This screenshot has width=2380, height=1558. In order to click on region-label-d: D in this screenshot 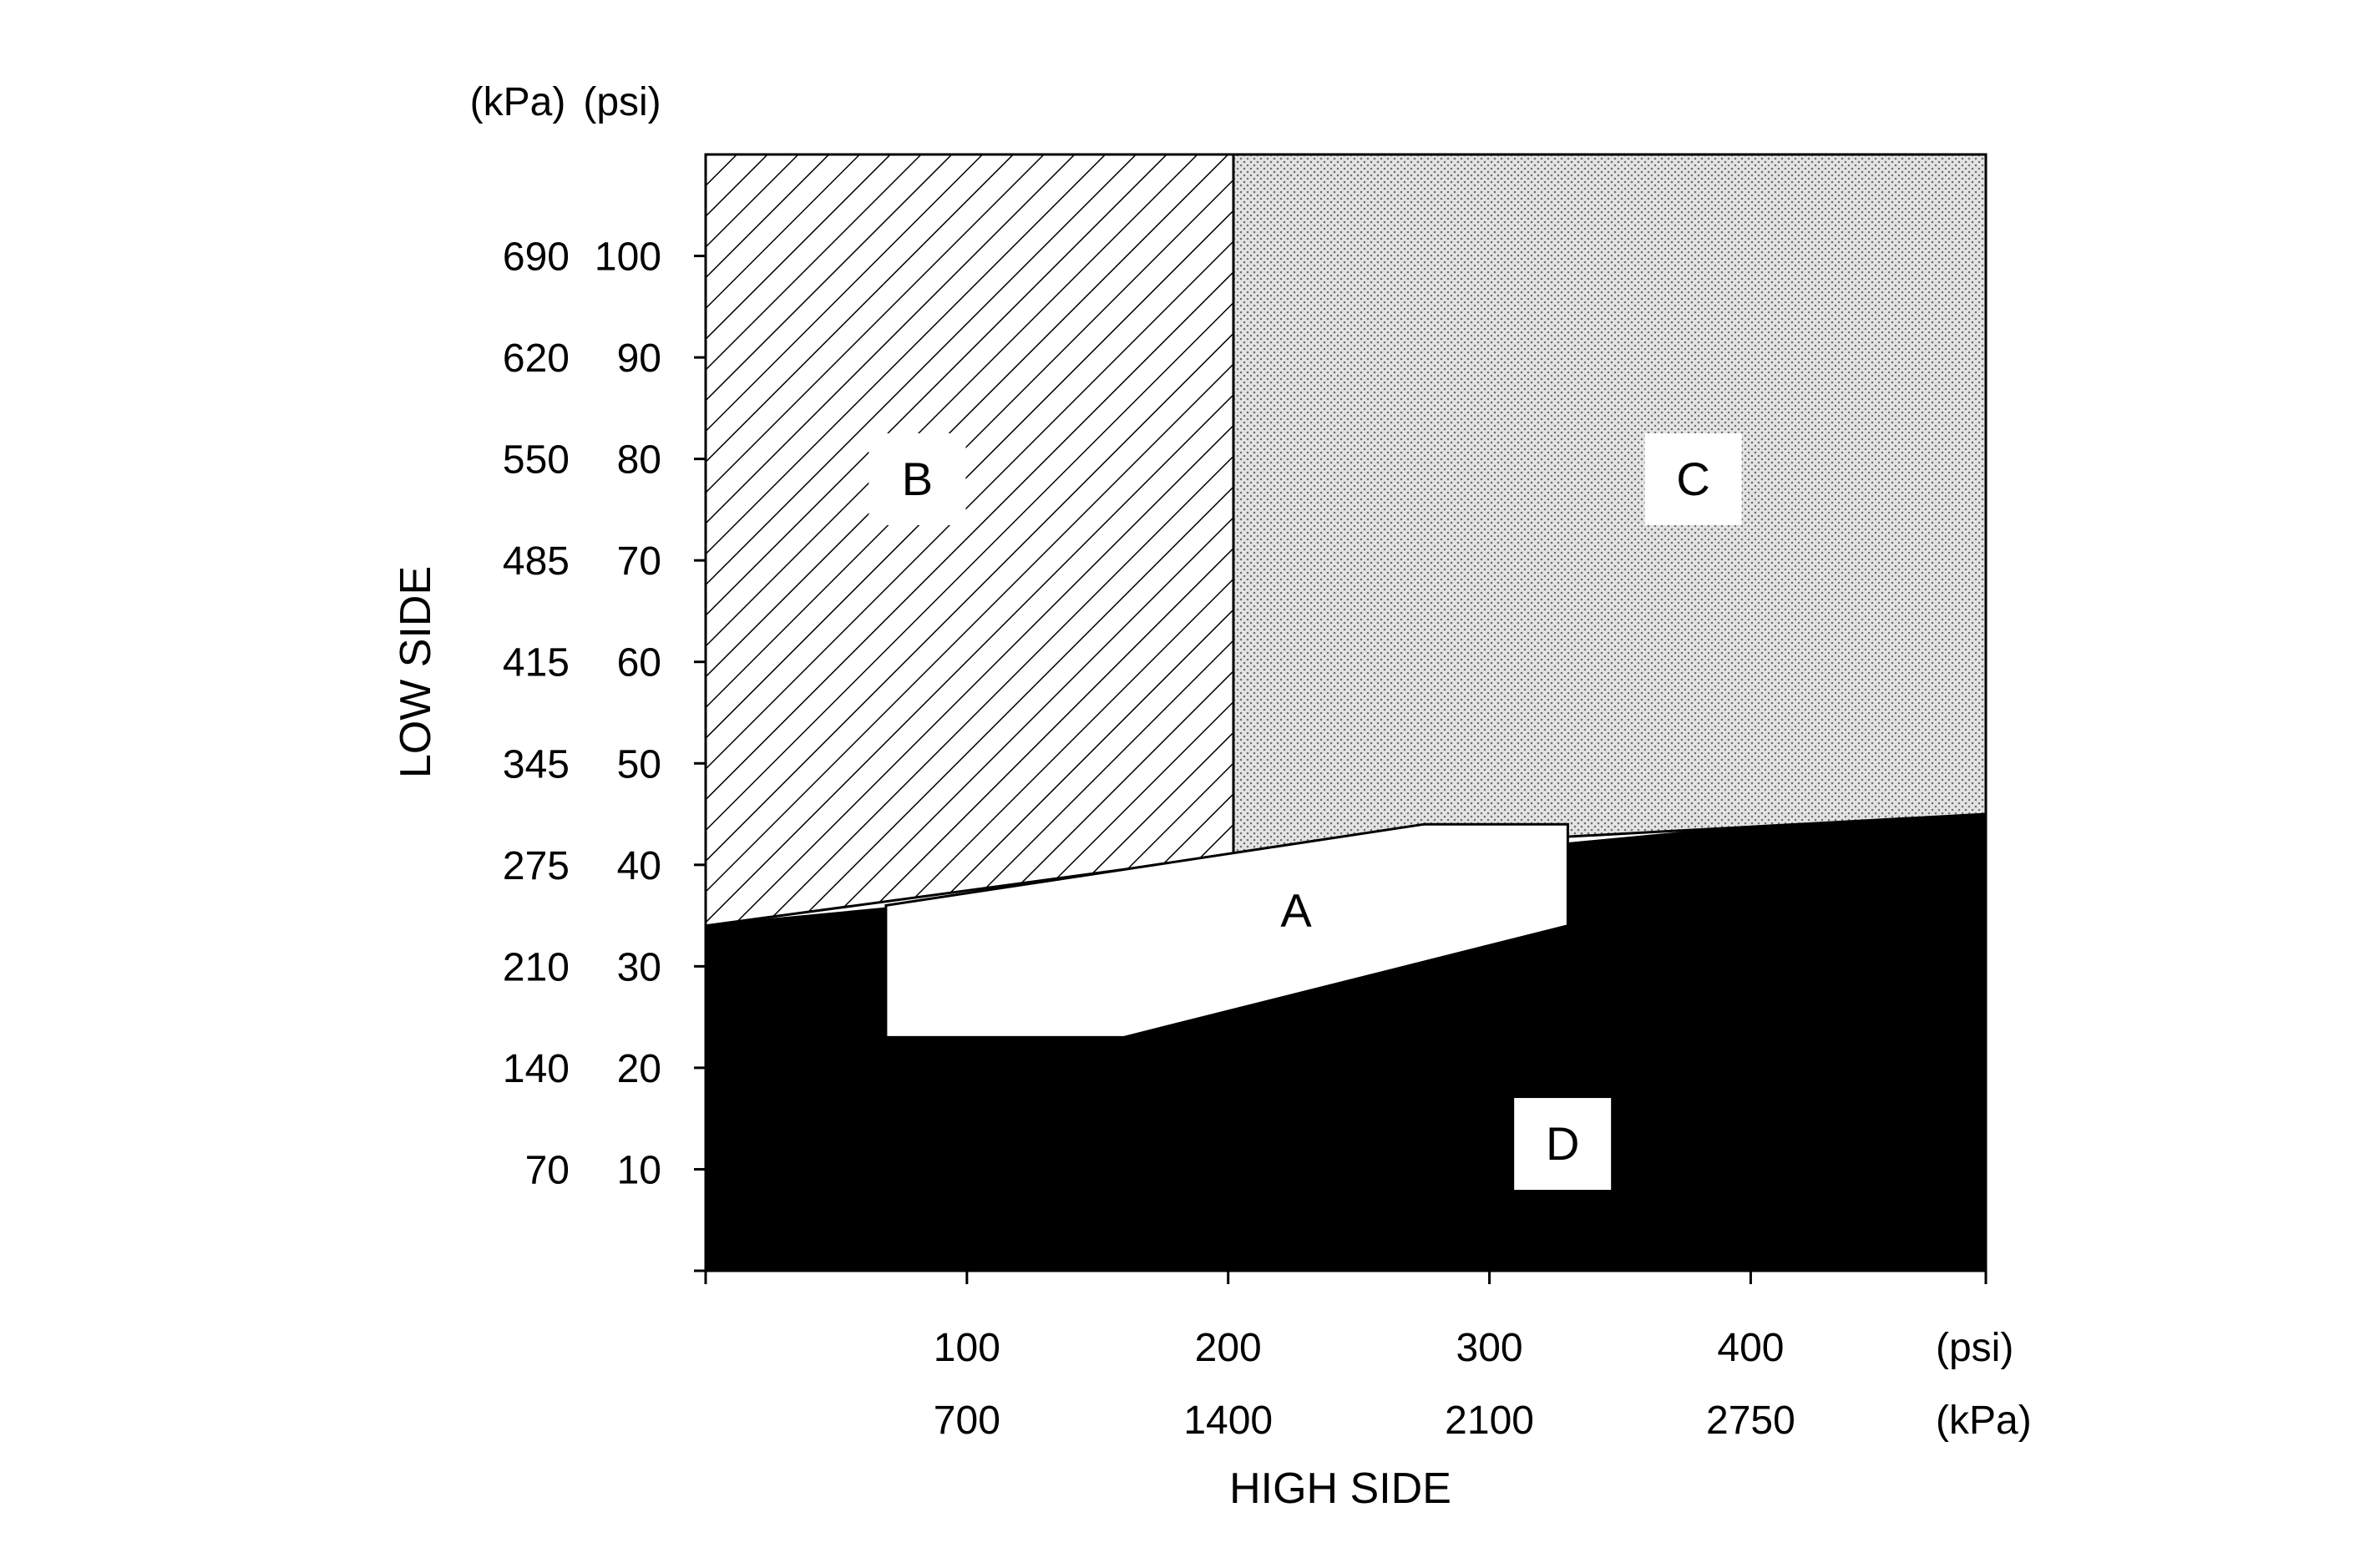, I will do `click(1563, 1145)`.